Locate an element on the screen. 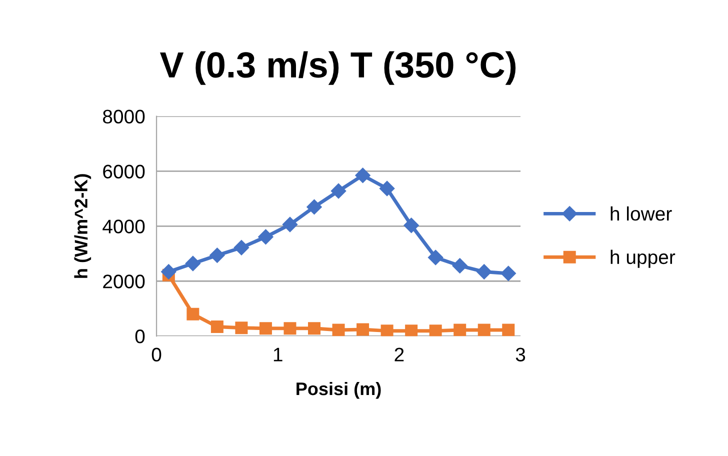 The image size is (728, 456). y-tick-label: 8000 is located at coordinates (124, 117).